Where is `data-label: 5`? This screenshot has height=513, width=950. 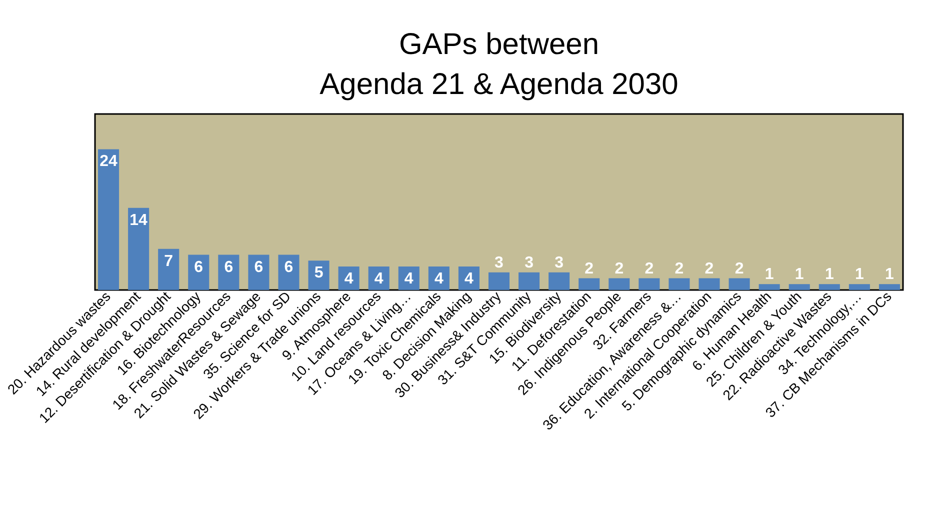 data-label: 5 is located at coordinates (319, 273).